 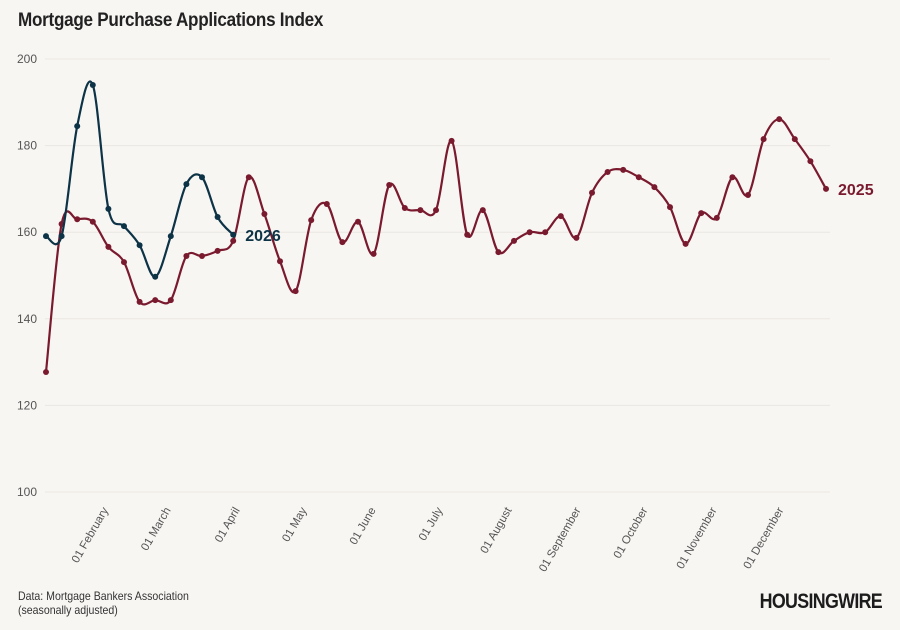 What do you see at coordinates (821, 601) in the screenshot?
I see `housingwire-logo: HOUSINGWIRE` at bounding box center [821, 601].